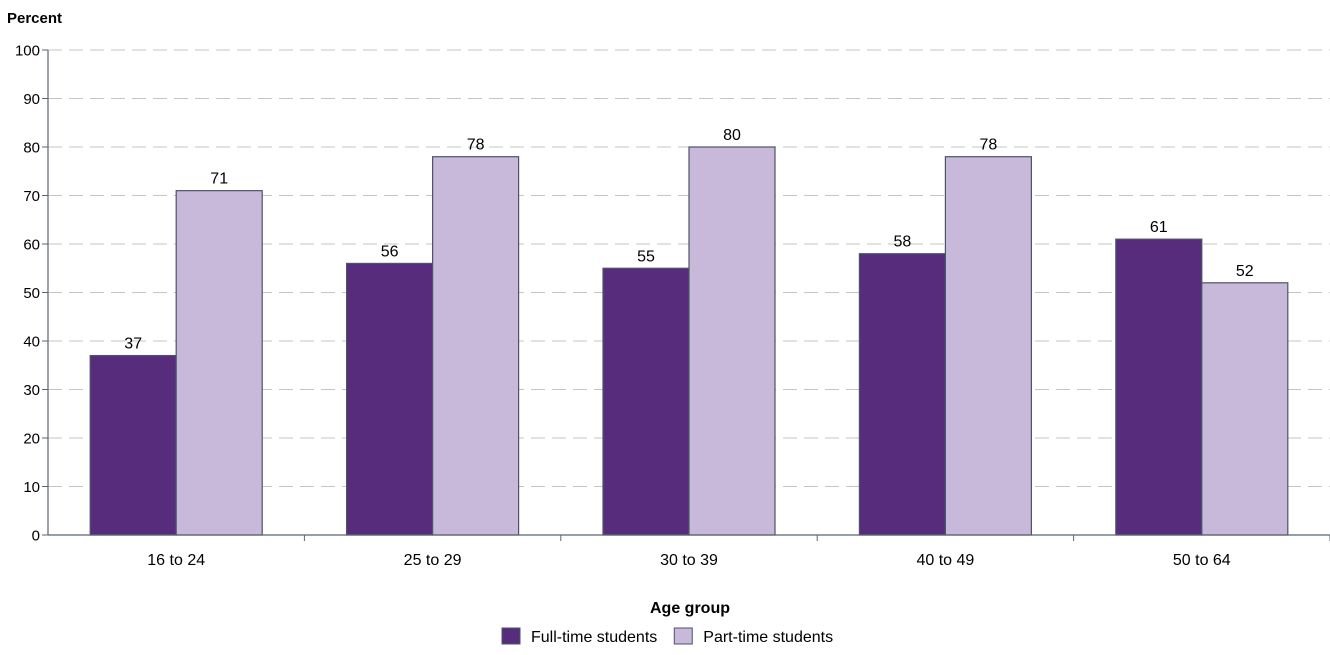 Image resolution: width=1330 pixels, height=655 pixels. Describe the element at coordinates (31, 342) in the screenshot. I see `y-tick-label: 40` at that location.